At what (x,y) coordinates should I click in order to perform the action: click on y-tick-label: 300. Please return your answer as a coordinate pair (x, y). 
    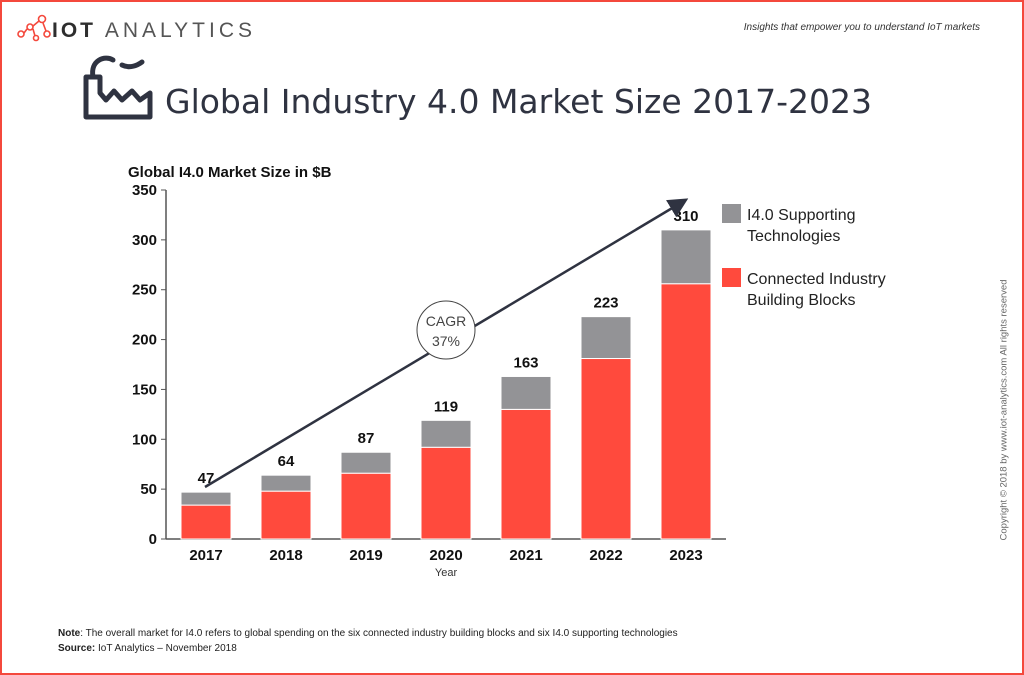
    Looking at the image, I should click on (144, 240).